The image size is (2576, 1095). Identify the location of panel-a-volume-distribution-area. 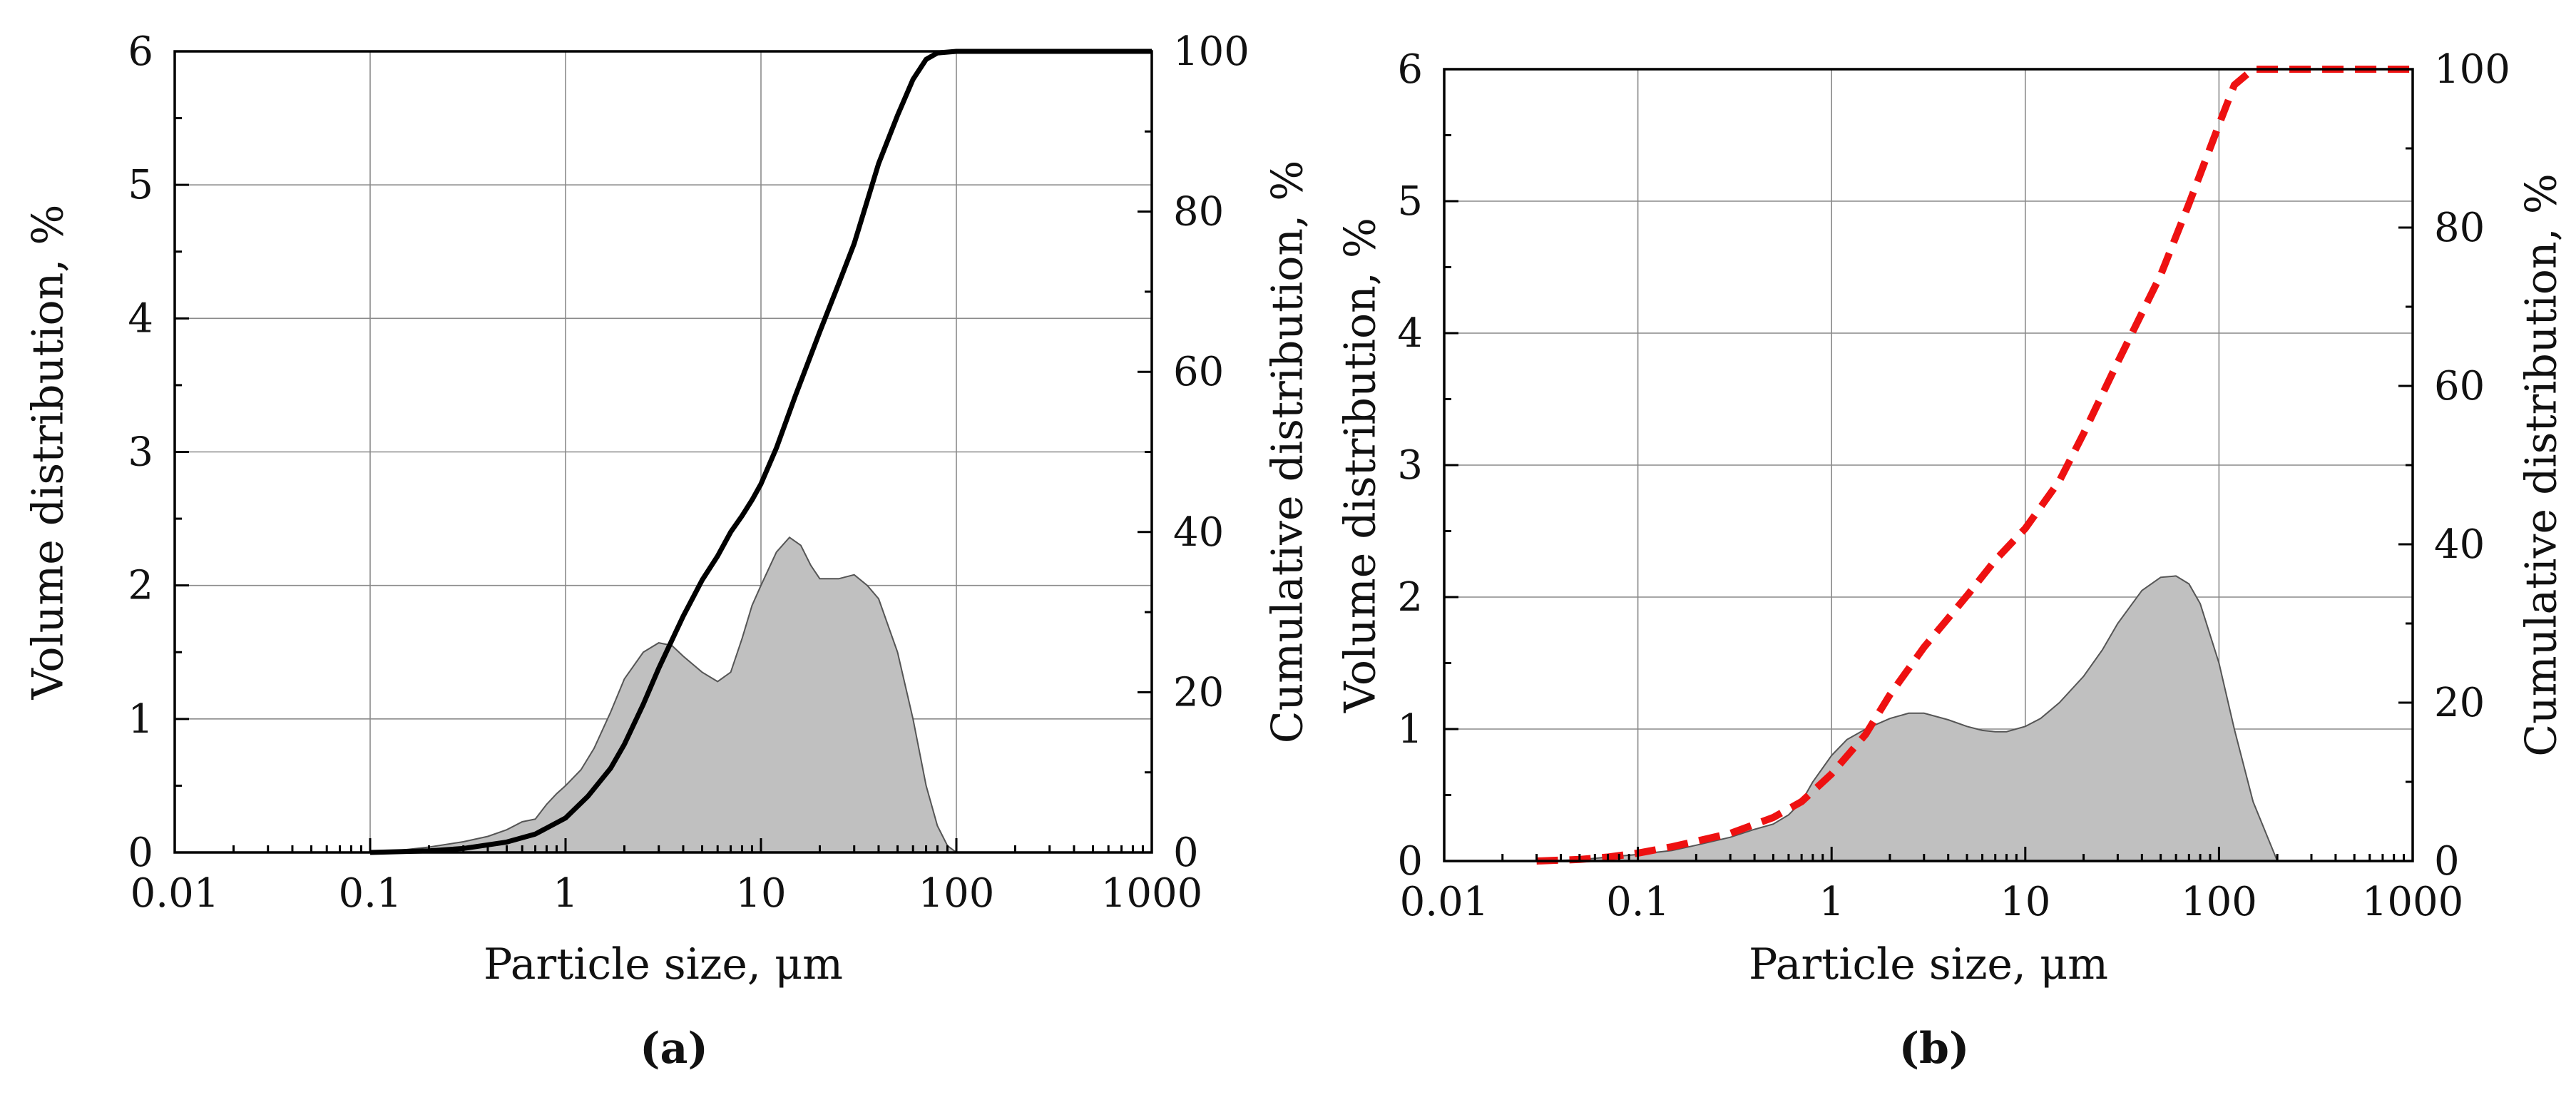
(664, 694).